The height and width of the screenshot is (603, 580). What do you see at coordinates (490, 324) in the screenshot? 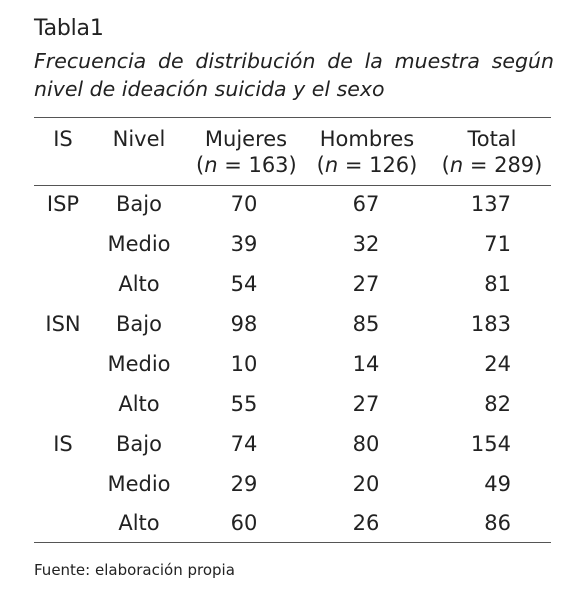
I see `cell-total: 183` at bounding box center [490, 324].